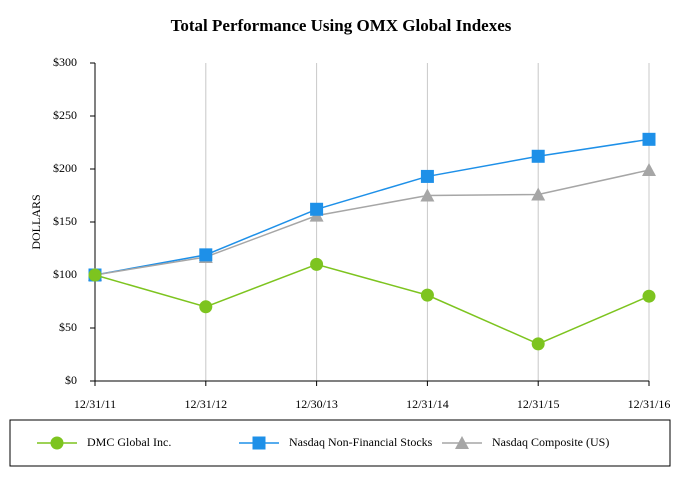 The image size is (682, 480). What do you see at coordinates (65, 62) in the screenshot?
I see `y-tick-label: $300` at bounding box center [65, 62].